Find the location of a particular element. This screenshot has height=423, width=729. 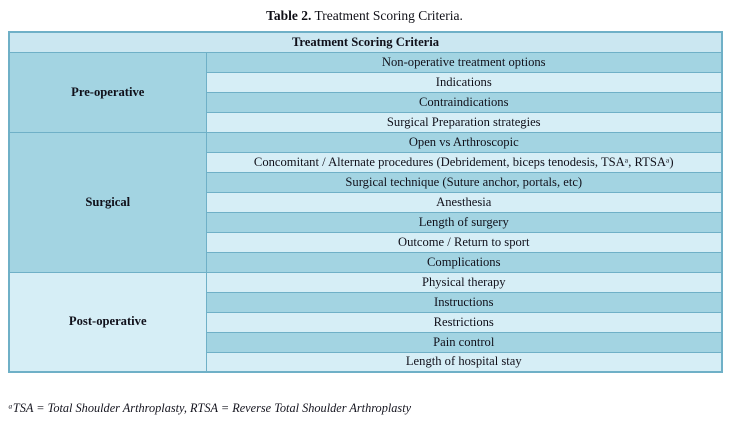

table-row: Restrictions is located at coordinates (366, 322).